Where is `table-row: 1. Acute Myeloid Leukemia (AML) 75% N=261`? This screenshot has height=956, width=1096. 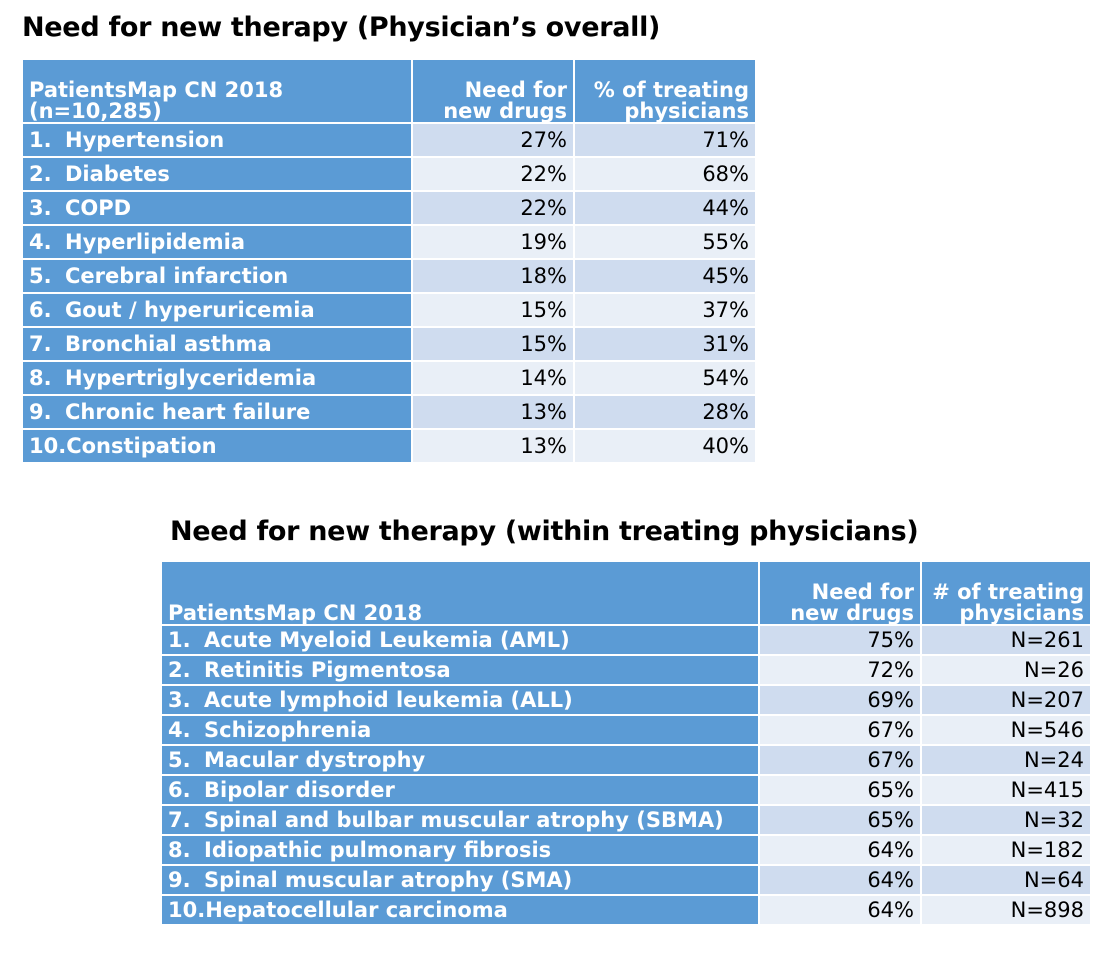 table-row: 1. Acute Myeloid Leukemia (AML) 75% N=261 is located at coordinates (626, 640).